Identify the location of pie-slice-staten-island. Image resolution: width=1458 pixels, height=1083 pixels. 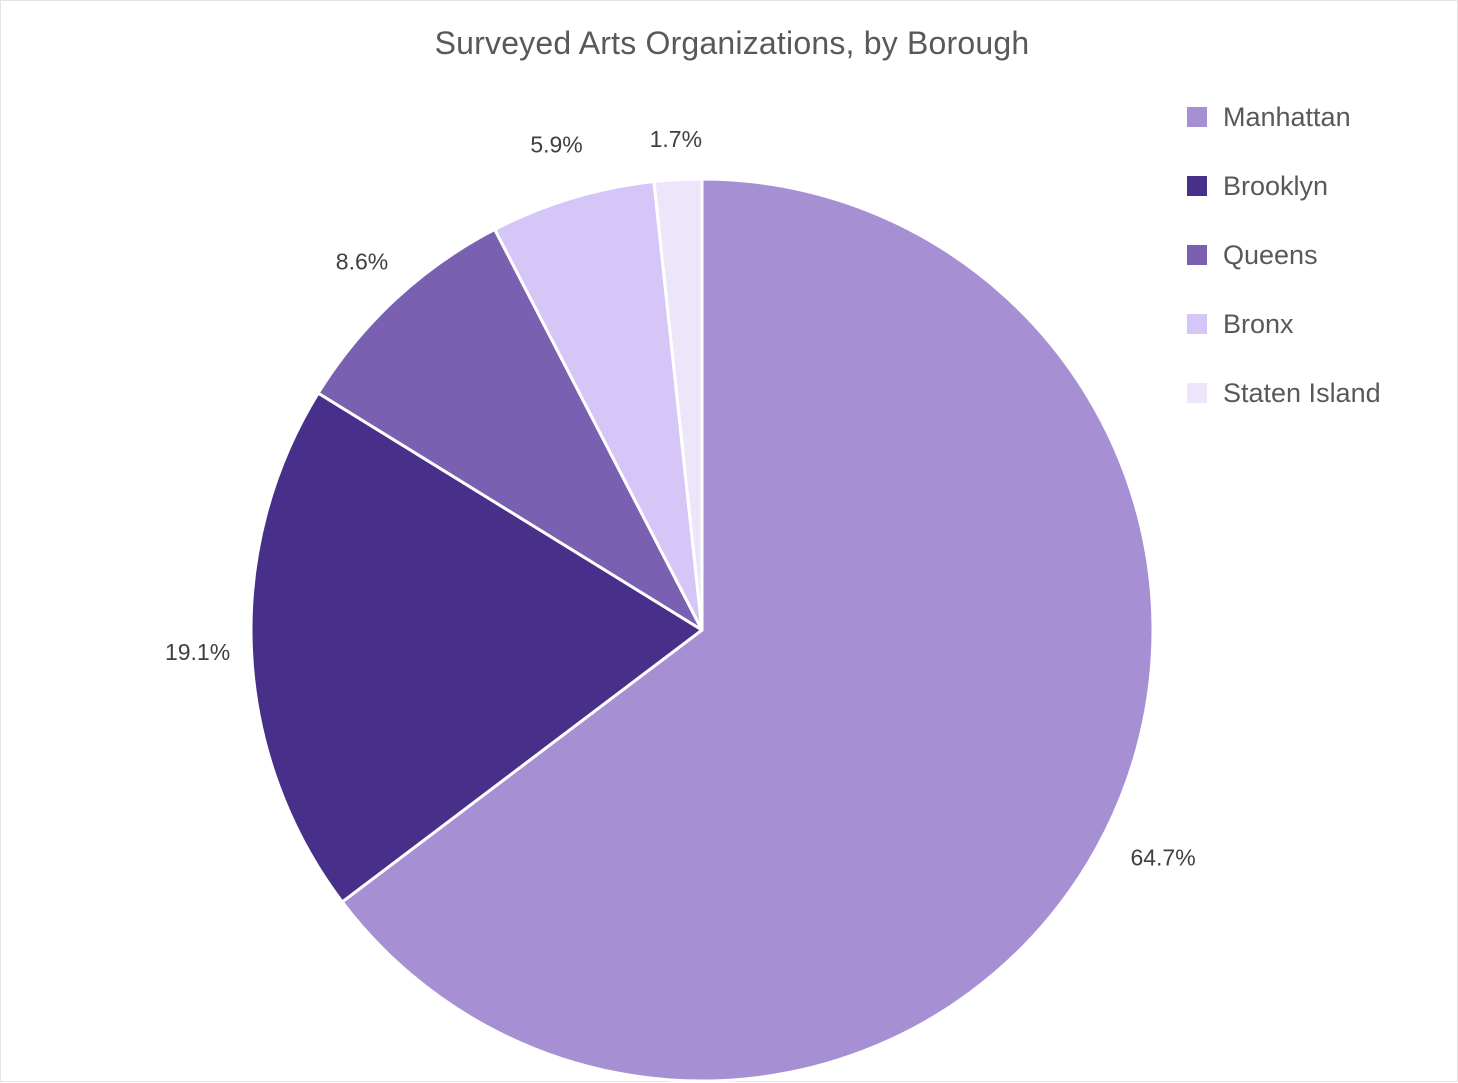
(678, 404).